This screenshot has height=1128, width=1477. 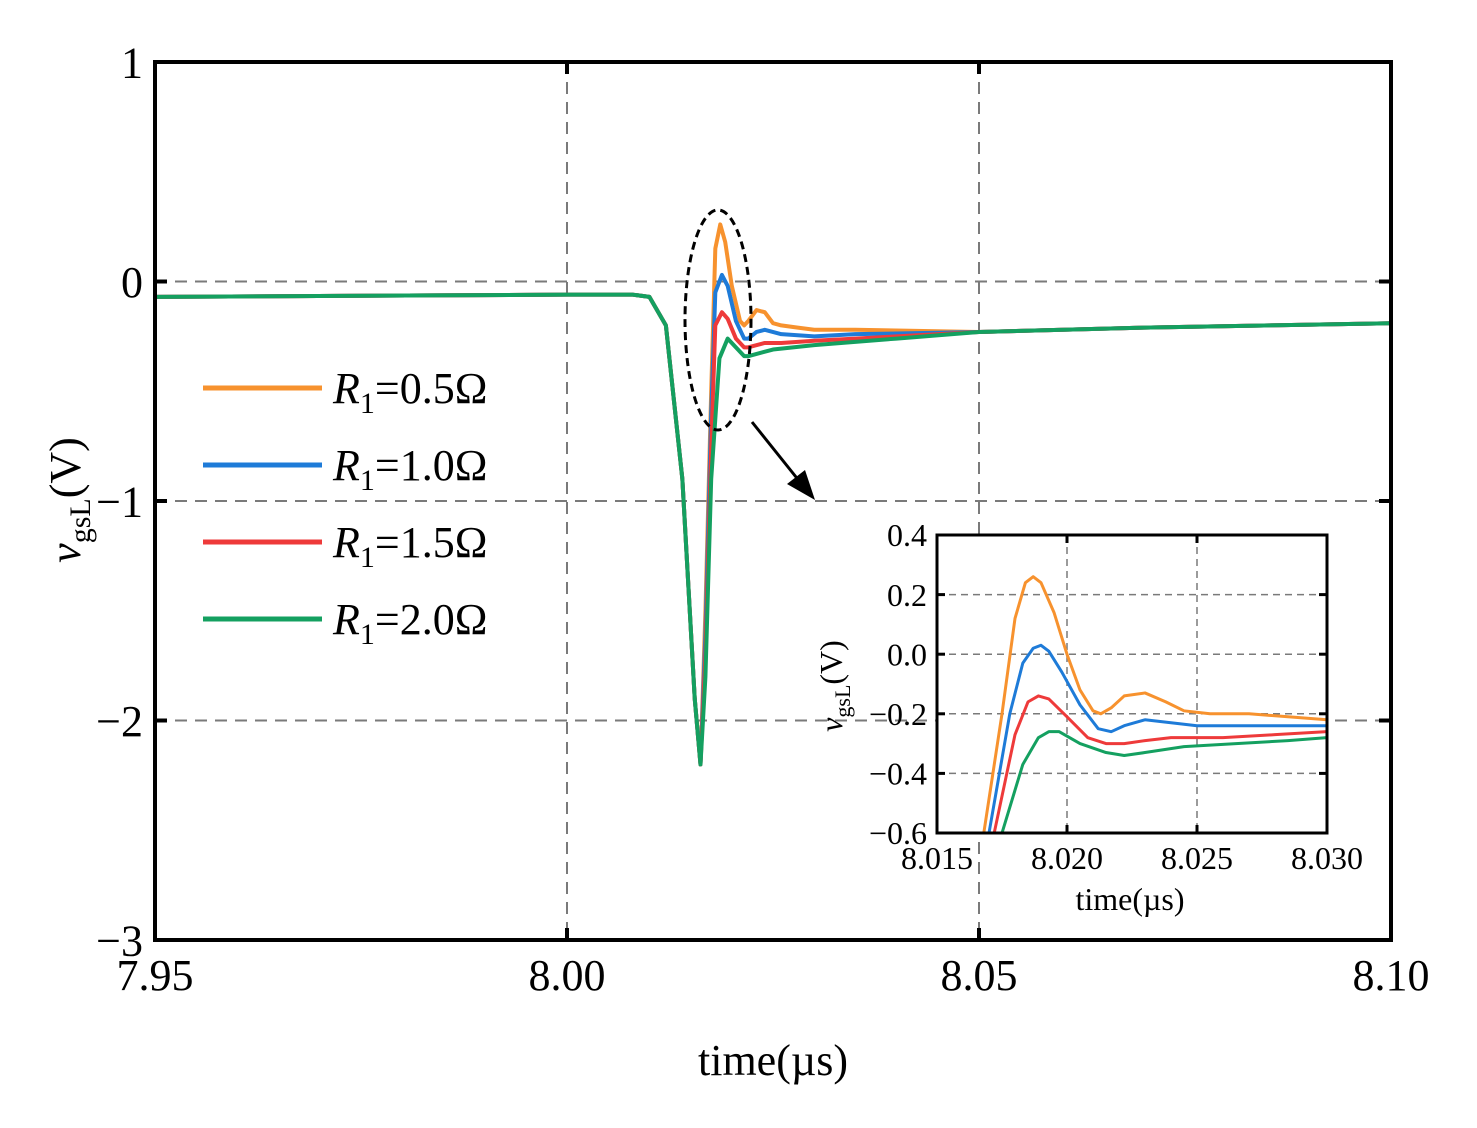 I want to click on inset-x-tick-label: 8.030, so click(x=1327, y=858).